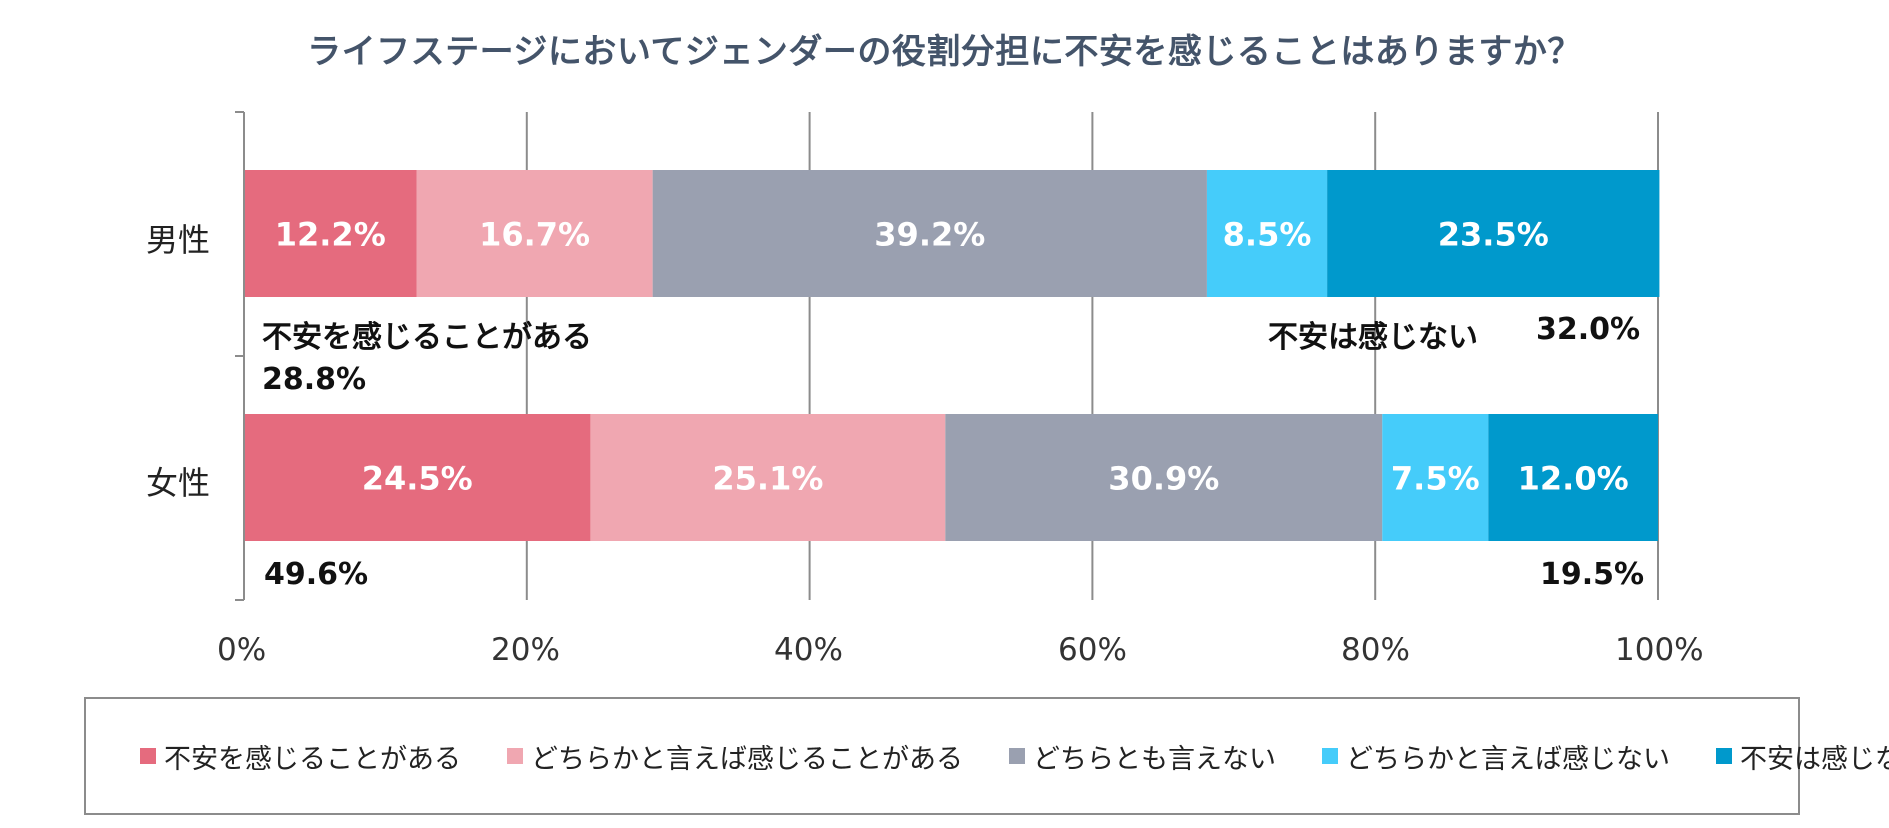 This screenshot has height=828, width=1889. I want to click on data-label: 25.1%, so click(767, 479).